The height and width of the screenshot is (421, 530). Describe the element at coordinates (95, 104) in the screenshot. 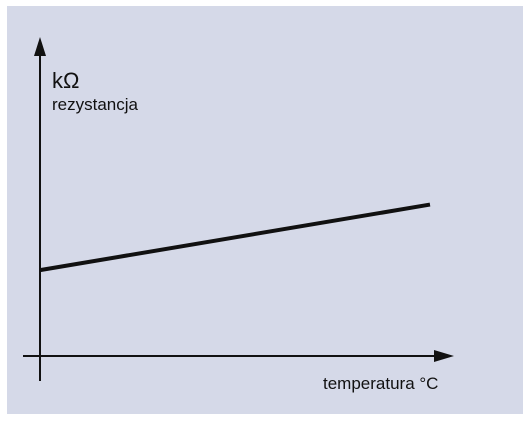

I see `y-axis-label: rezystancja` at that location.